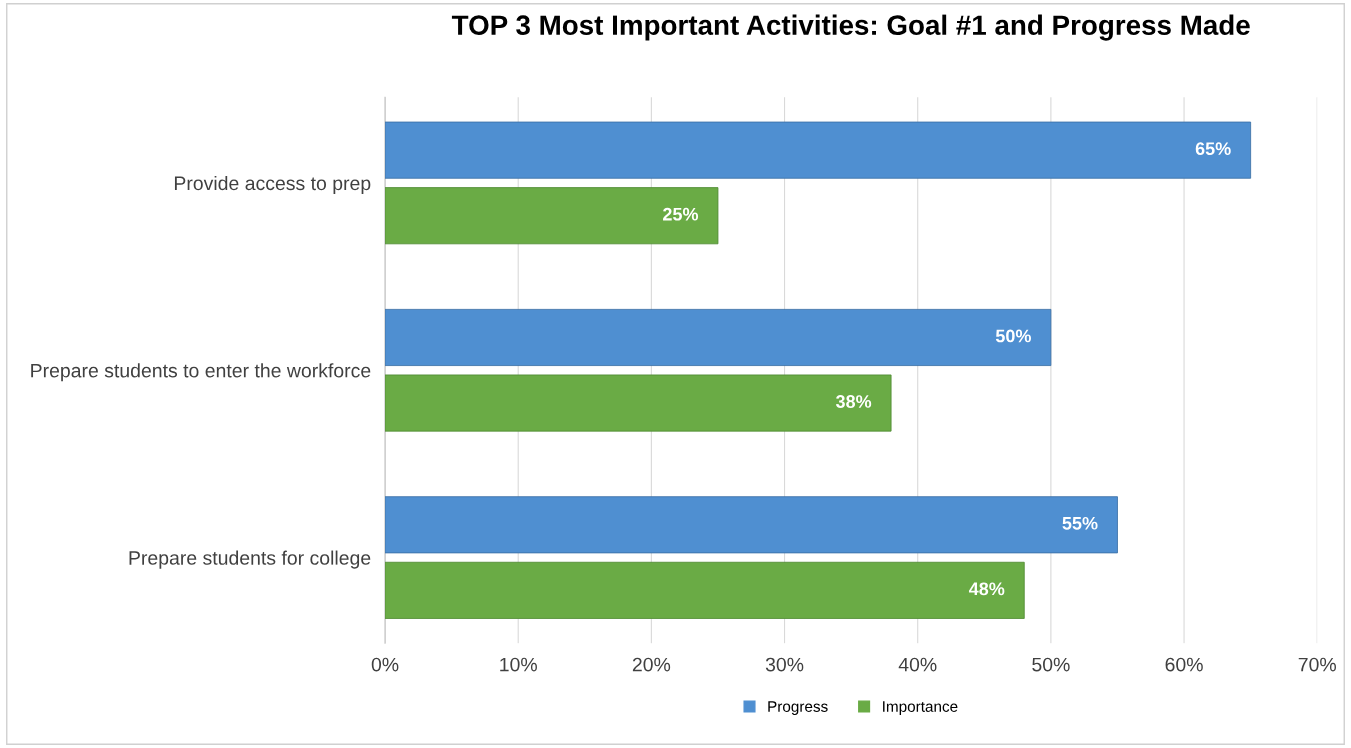  What do you see at coordinates (784, 664) in the screenshot?
I see `x-tick-label: 30%` at bounding box center [784, 664].